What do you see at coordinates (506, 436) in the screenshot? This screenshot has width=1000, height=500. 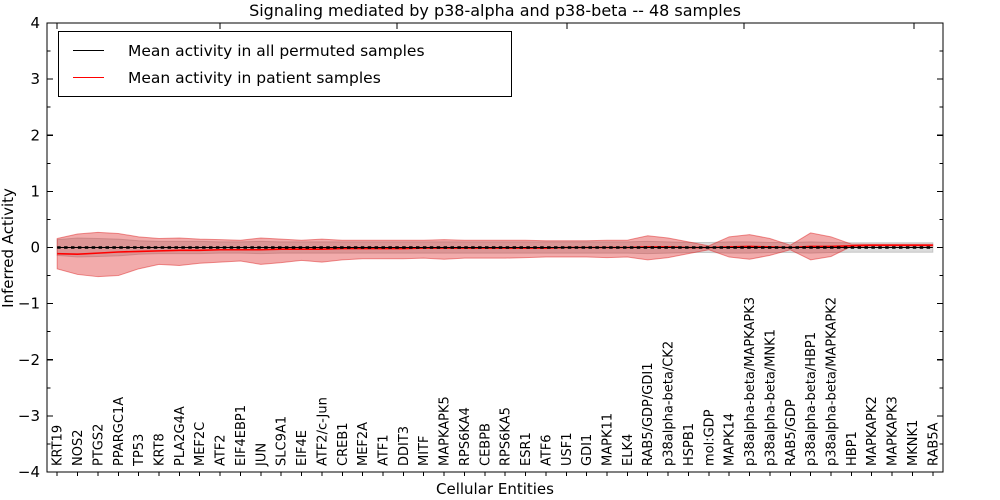 I see `x-tick-label: RPS6KA5` at bounding box center [506, 436].